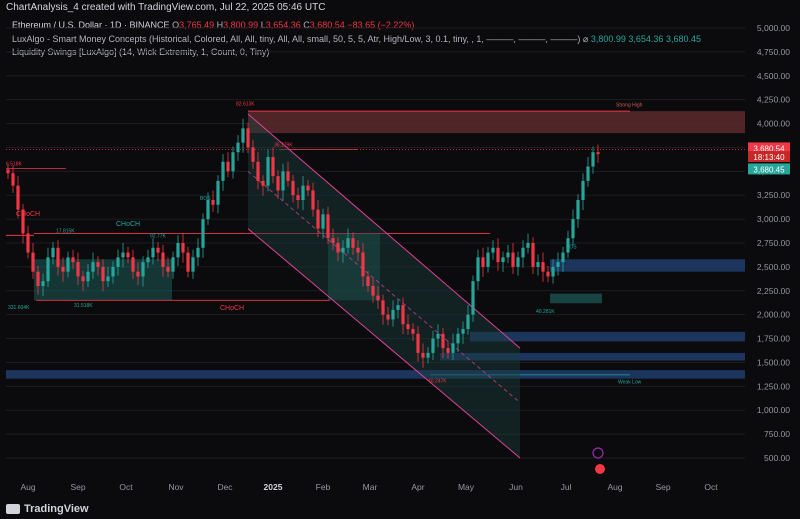 Image resolution: width=800 pixels, height=519 pixels. What do you see at coordinates (126, 487) in the screenshot?
I see `x-tick-label: Oct` at bounding box center [126, 487].